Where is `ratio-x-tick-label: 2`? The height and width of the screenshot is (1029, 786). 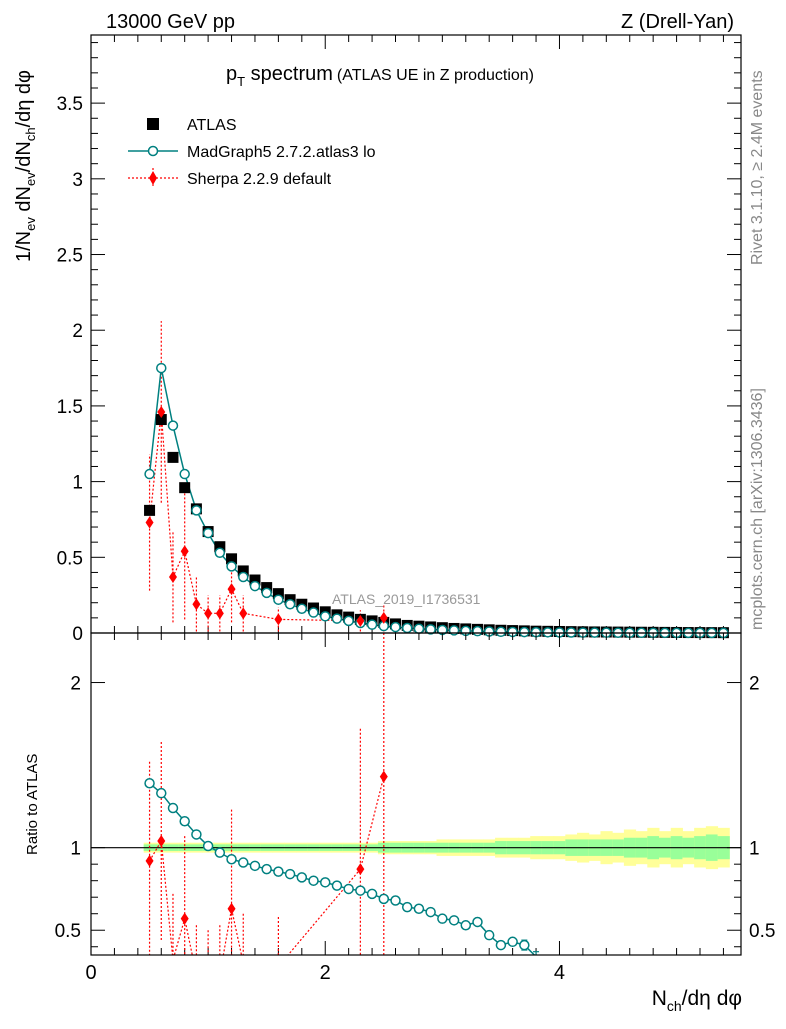 ratio-x-tick-label: 2 is located at coordinates (325, 973).